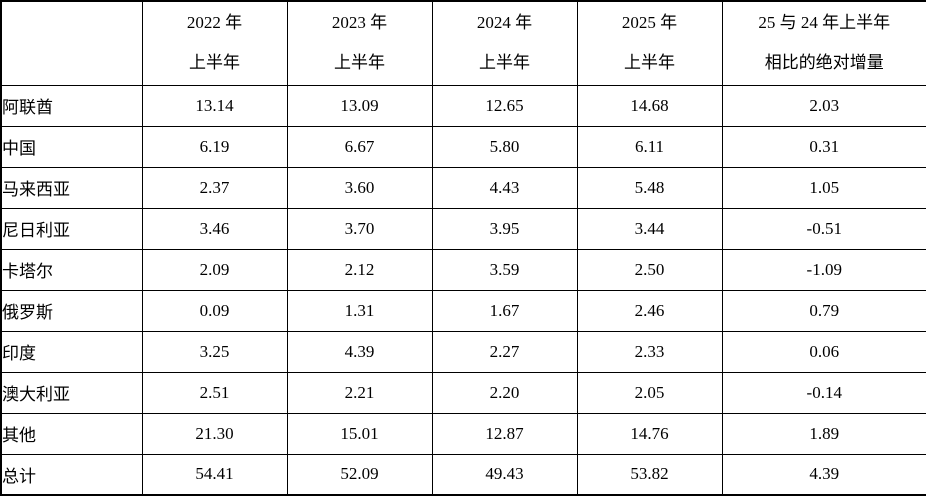 Image resolution: width=926 pixels, height=496 pixels. What do you see at coordinates (504, 228) in the screenshot?
I see `cell-value: 3.95` at bounding box center [504, 228].